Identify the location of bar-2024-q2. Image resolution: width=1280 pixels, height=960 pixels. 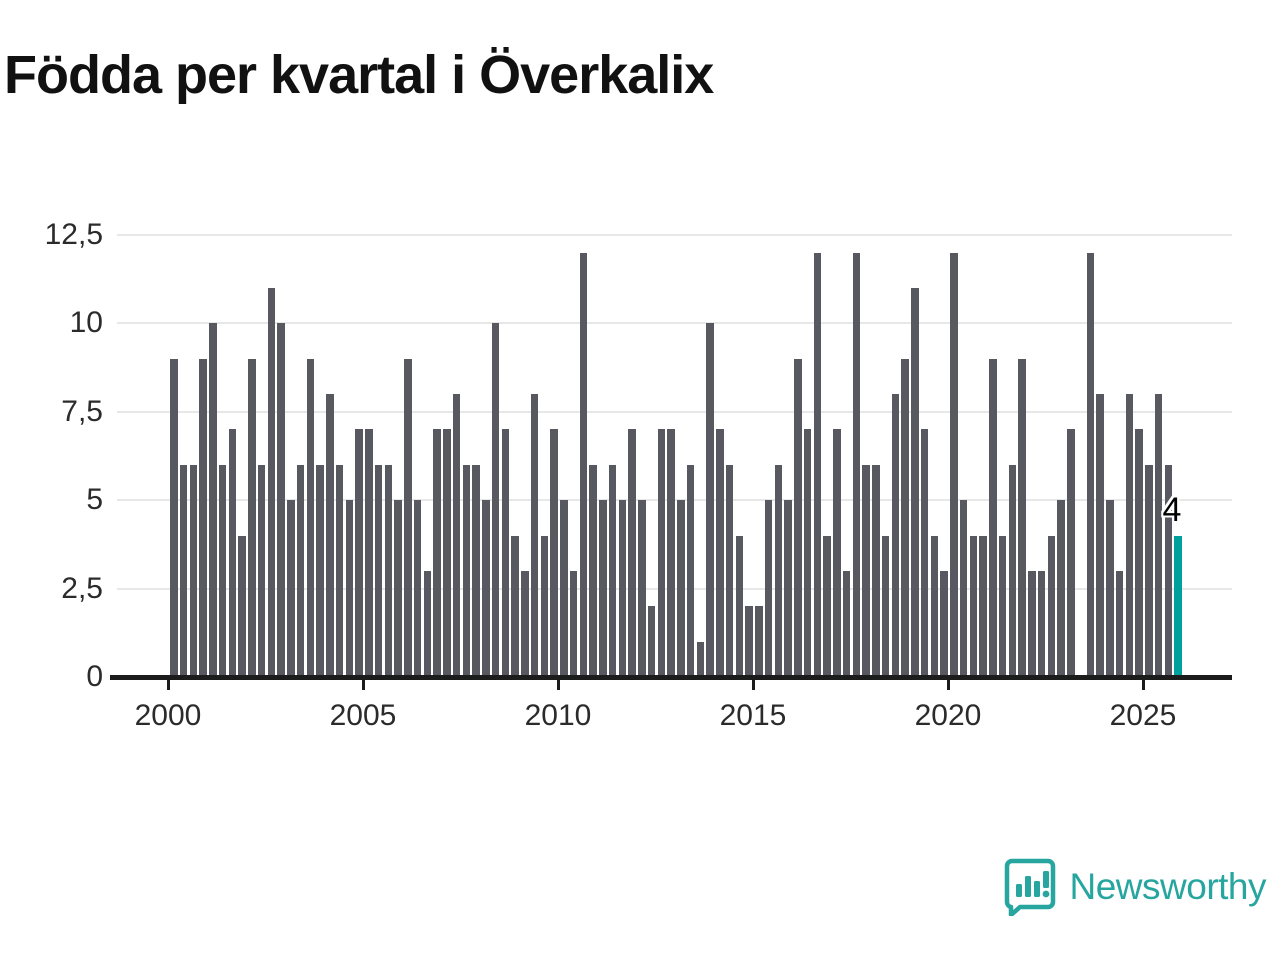
(1119, 623).